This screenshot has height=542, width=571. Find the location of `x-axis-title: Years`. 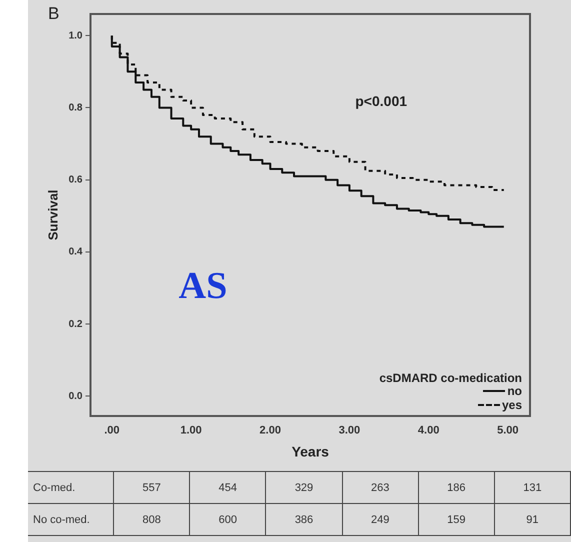

x-axis-title: Years is located at coordinates (311, 451).